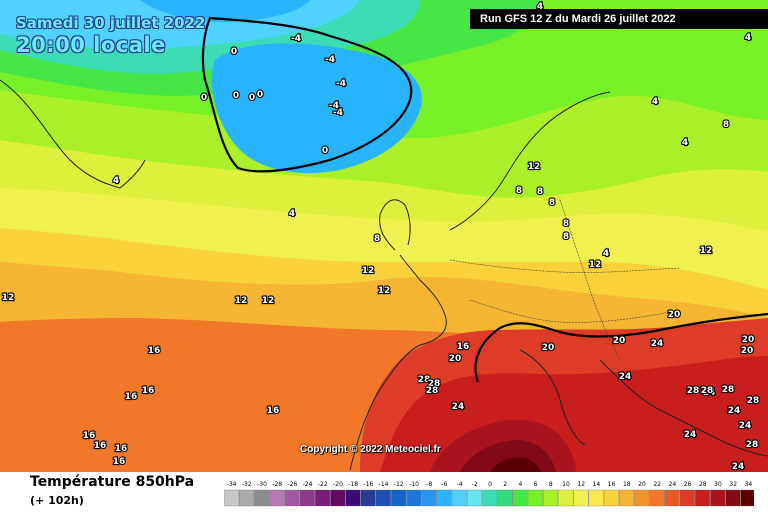  I want to click on coastline-balkans, so click(683, 408).